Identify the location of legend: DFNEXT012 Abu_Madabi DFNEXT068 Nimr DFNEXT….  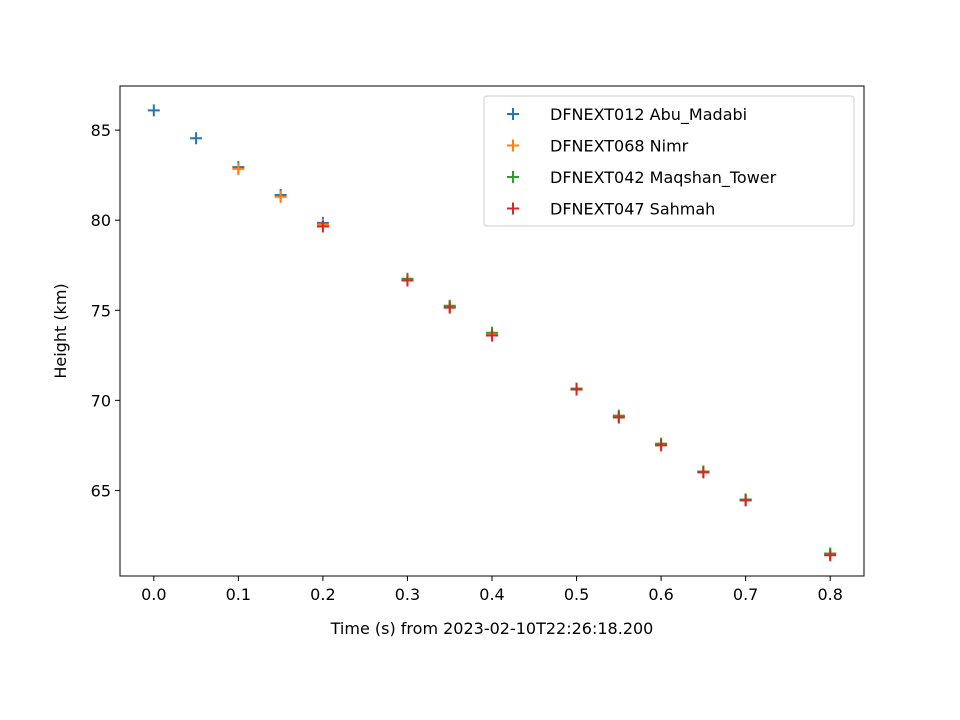
(669, 161).